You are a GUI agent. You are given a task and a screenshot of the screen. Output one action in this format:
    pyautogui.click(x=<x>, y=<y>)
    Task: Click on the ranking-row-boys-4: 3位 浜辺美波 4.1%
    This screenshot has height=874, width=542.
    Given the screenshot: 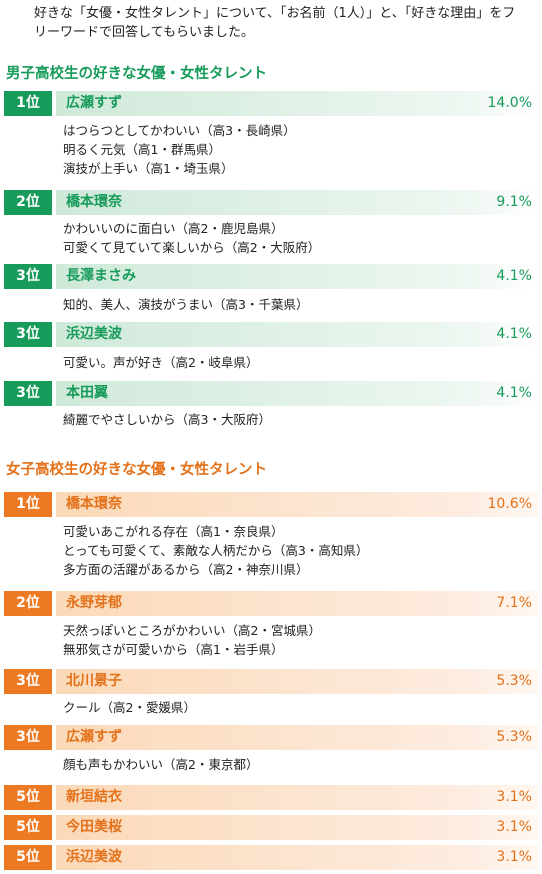 What is the action you would take?
    pyautogui.click(x=271, y=334)
    